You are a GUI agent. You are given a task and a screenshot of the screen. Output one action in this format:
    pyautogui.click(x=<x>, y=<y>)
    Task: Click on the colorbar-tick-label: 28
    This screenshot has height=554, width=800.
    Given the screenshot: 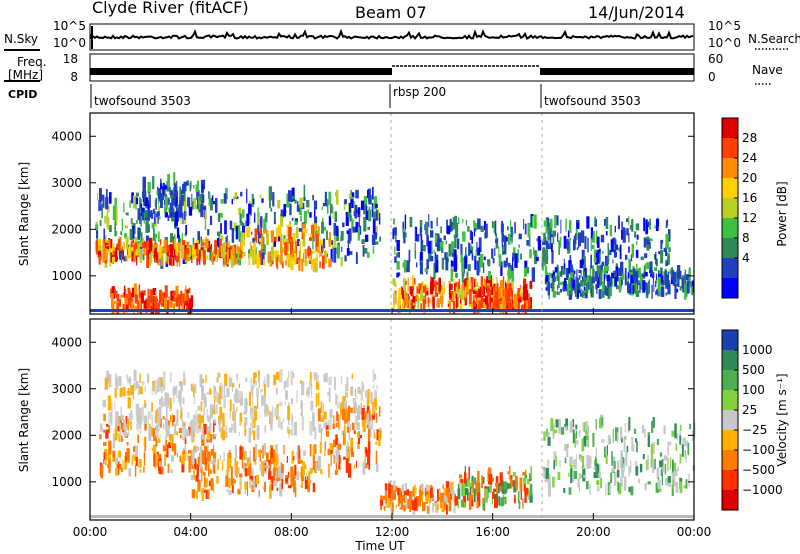 What is the action you would take?
    pyautogui.click(x=749, y=138)
    